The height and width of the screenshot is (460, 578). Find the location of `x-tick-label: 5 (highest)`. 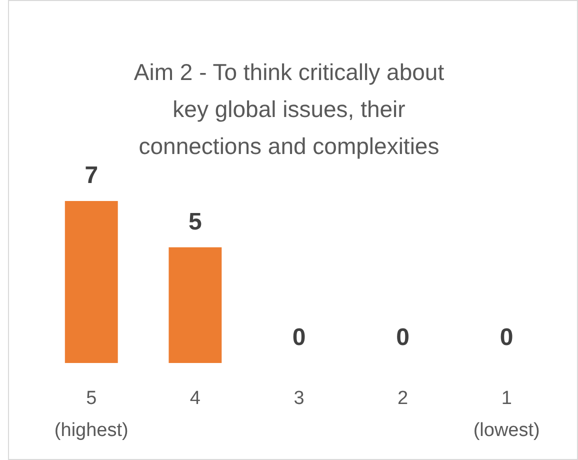

x-tick-label: 5 (highest) is located at coordinates (91, 414).